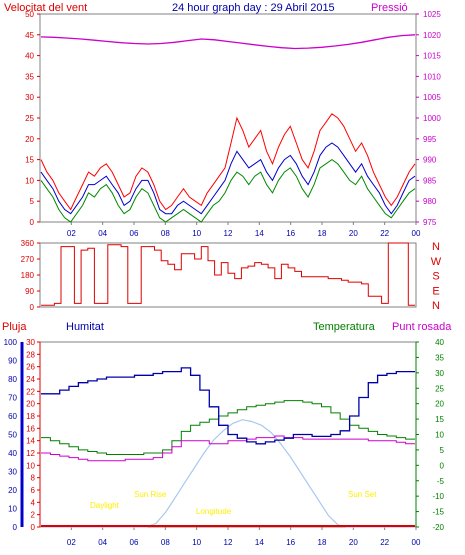 This screenshot has width=465, height=555. What do you see at coordinates (259, 542) in the screenshot?
I see `bottom-x-tick-label: 14` at bounding box center [259, 542].